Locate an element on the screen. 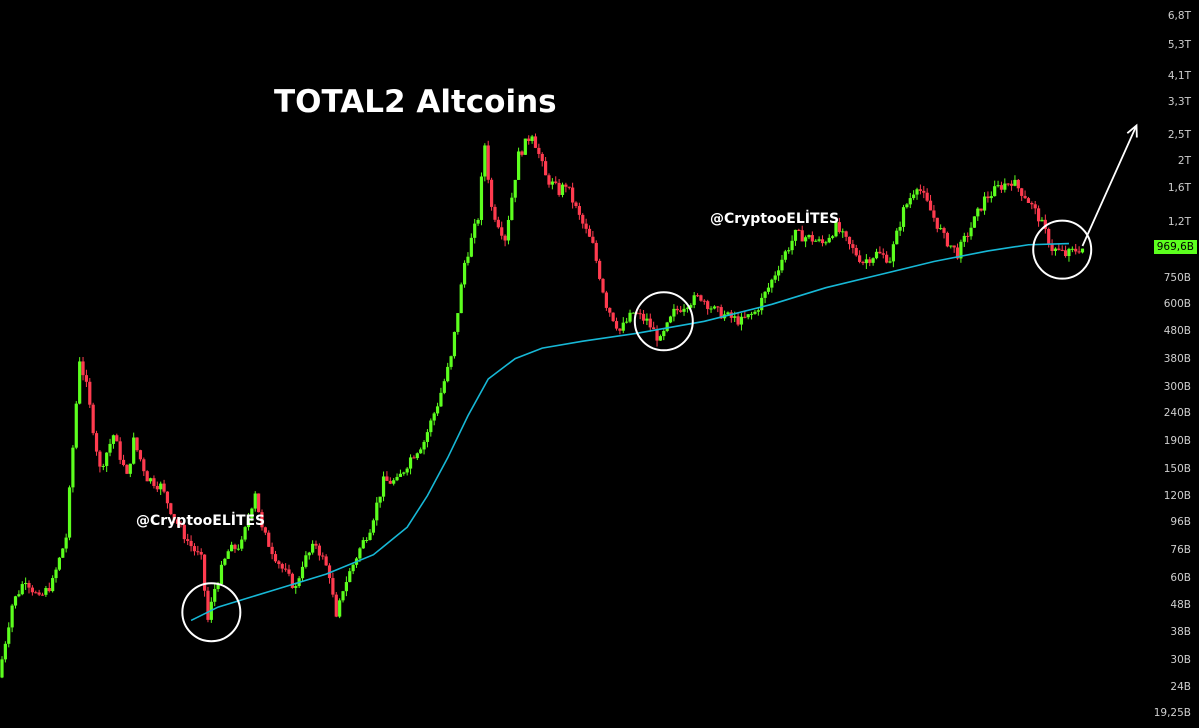  y-tick-label: 38B is located at coordinates (1180, 632).